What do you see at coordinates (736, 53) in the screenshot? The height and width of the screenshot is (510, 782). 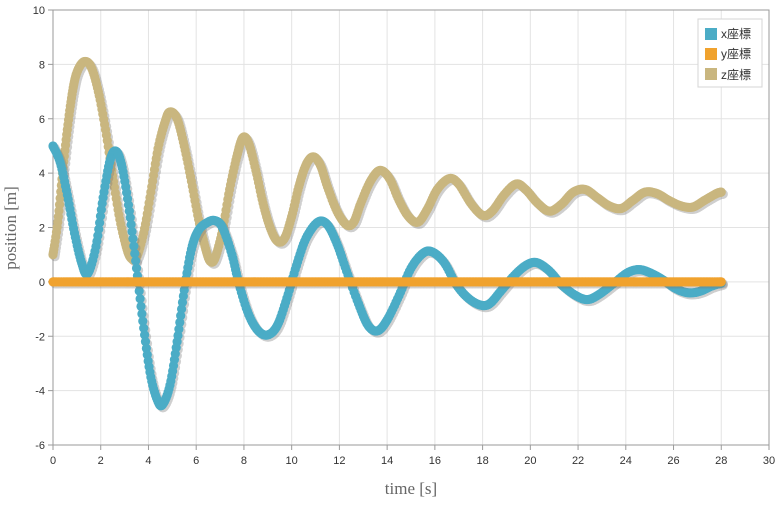 I see `legend-label-y: y座標` at bounding box center [736, 53].